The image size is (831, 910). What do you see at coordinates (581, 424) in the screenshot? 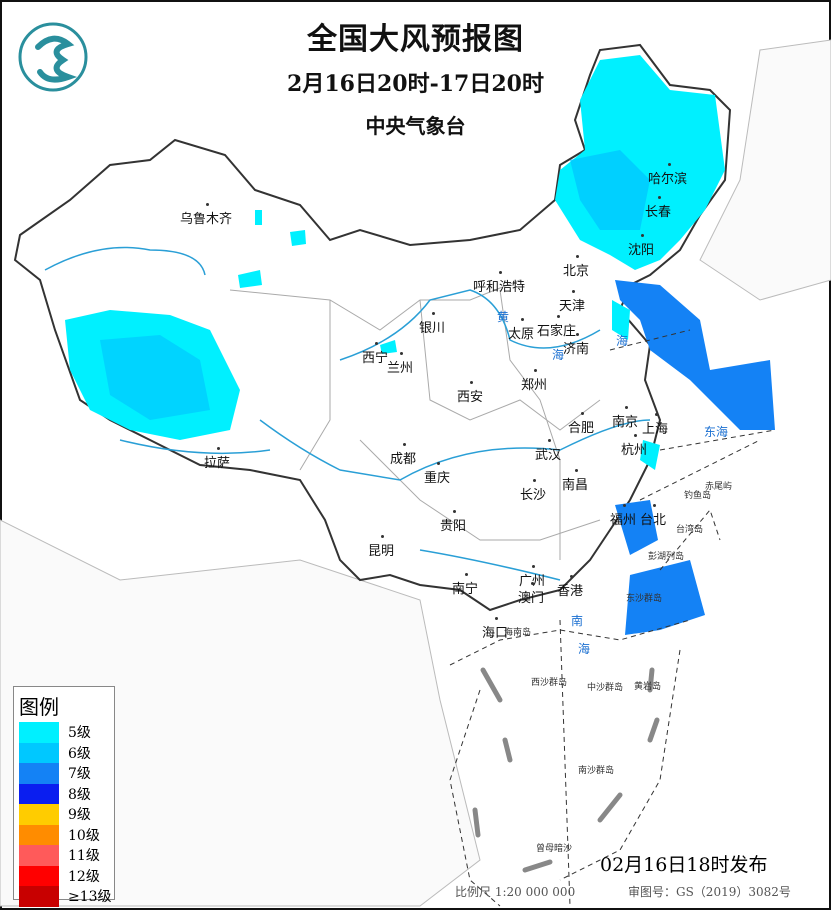
I see `city-label: 合肥` at bounding box center [581, 424].